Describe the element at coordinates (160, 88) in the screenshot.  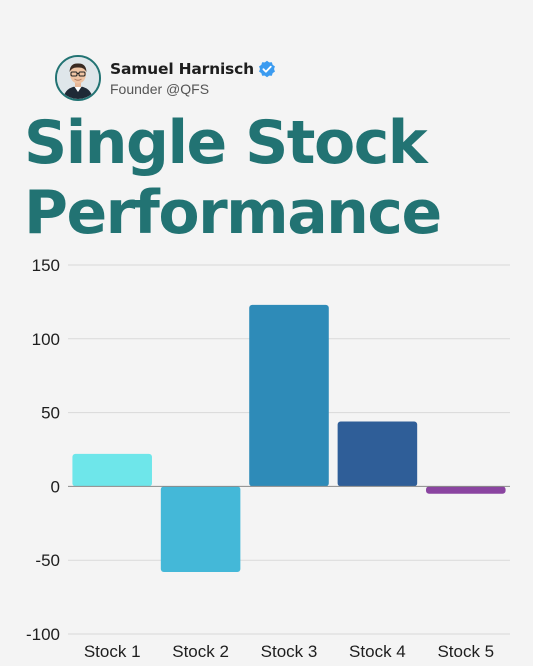
I see `author-role: Founder @QFS` at that location.